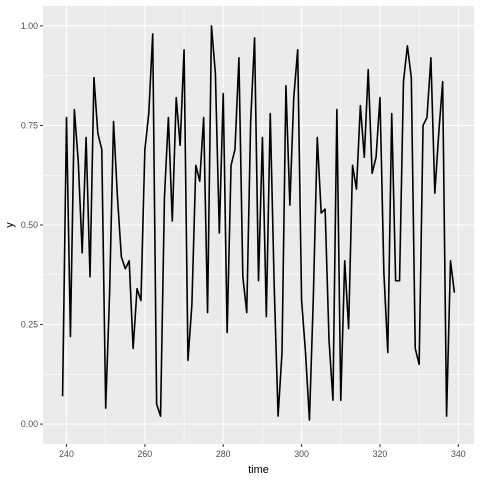 This screenshot has height=480, width=480. I want to click on y-tick-label: 0.00, so click(29, 424).